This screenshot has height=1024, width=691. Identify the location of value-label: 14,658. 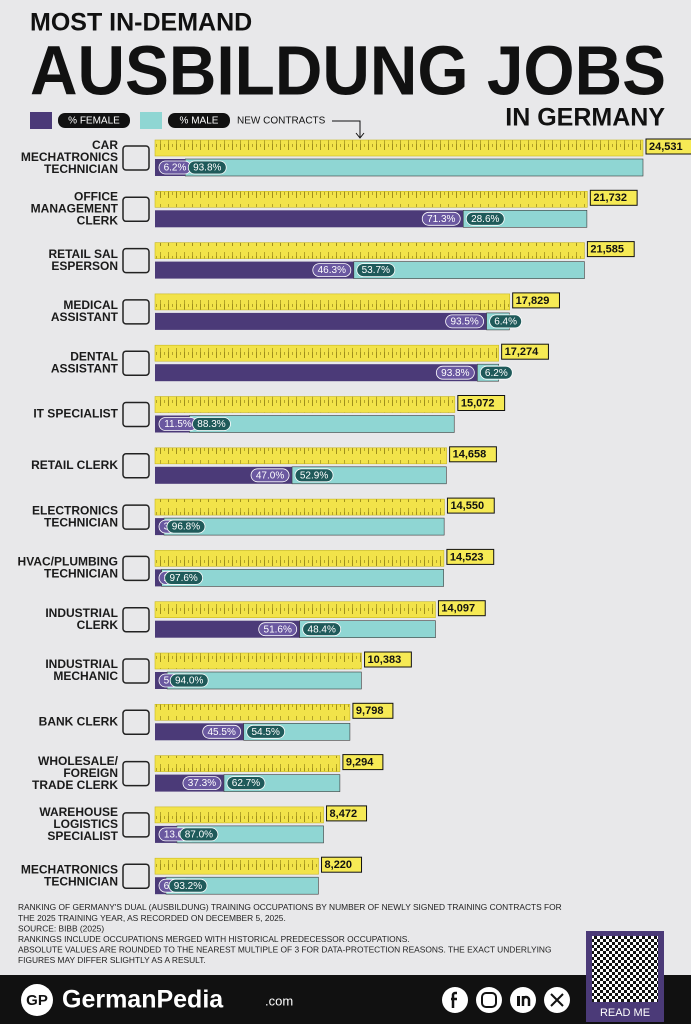
(470, 455).